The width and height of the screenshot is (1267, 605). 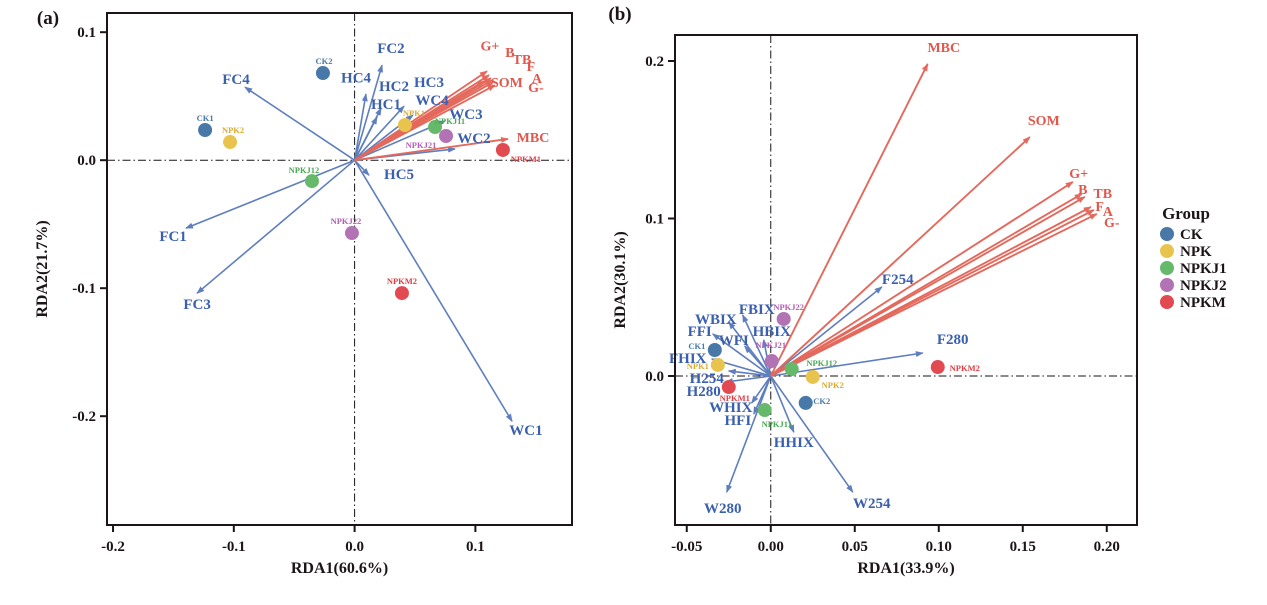 I want to click on legend-title: Group, so click(x=1186, y=213).